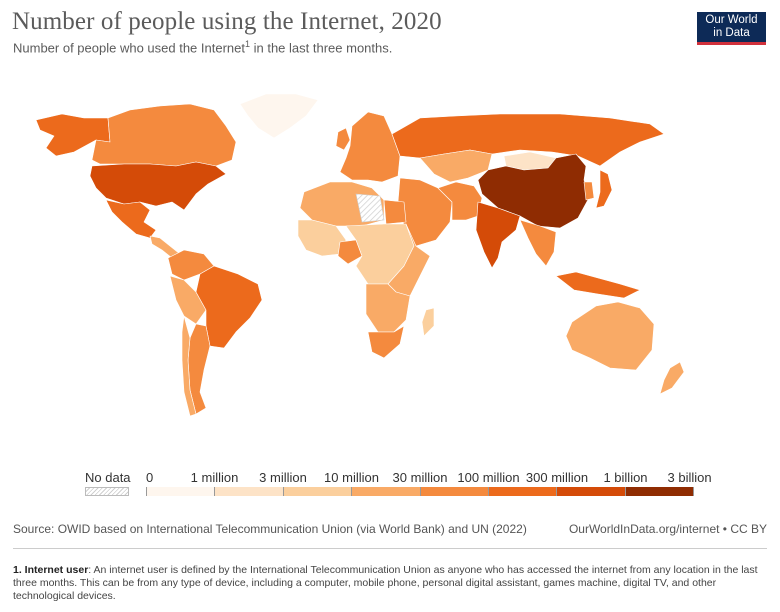  What do you see at coordinates (279, 116) in the screenshot?
I see `region-greenland` at bounding box center [279, 116].